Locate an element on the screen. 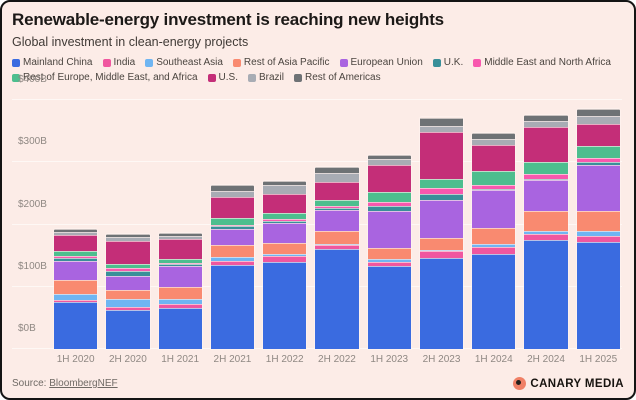 The image size is (636, 400). legend-item: European Union is located at coordinates (381, 63).